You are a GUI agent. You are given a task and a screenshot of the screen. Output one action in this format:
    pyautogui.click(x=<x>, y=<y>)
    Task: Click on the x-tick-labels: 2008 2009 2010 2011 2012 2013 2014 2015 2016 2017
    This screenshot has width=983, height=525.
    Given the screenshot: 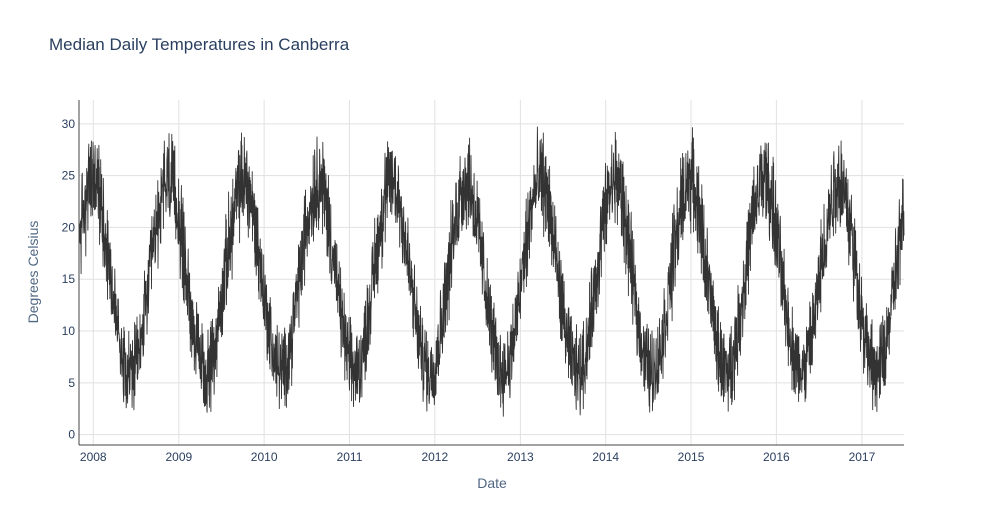 What is the action you would take?
    pyautogui.click(x=478, y=457)
    